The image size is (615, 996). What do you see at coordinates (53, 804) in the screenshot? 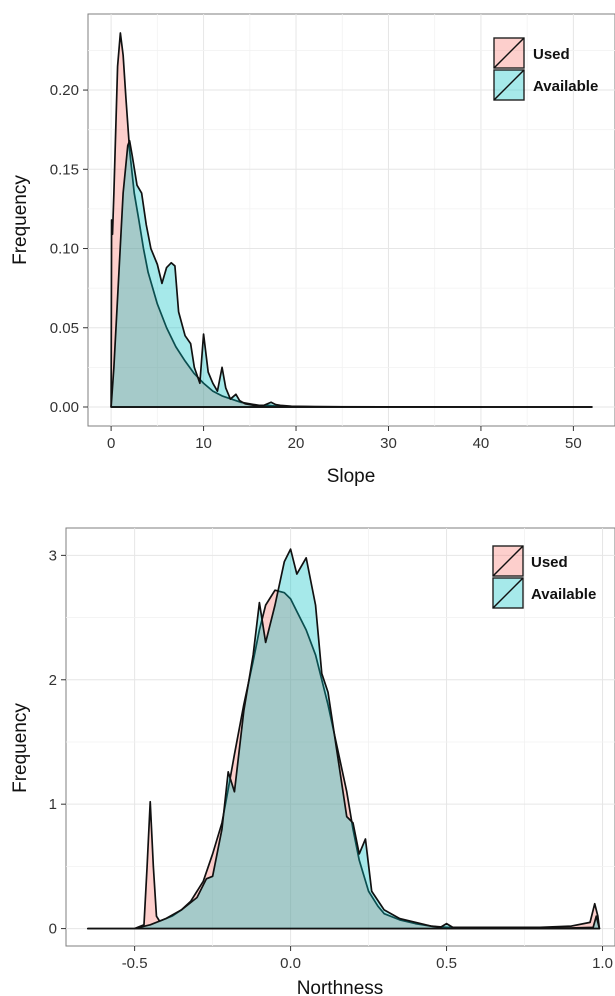
I see `y-tick-label: 1` at bounding box center [53, 804].